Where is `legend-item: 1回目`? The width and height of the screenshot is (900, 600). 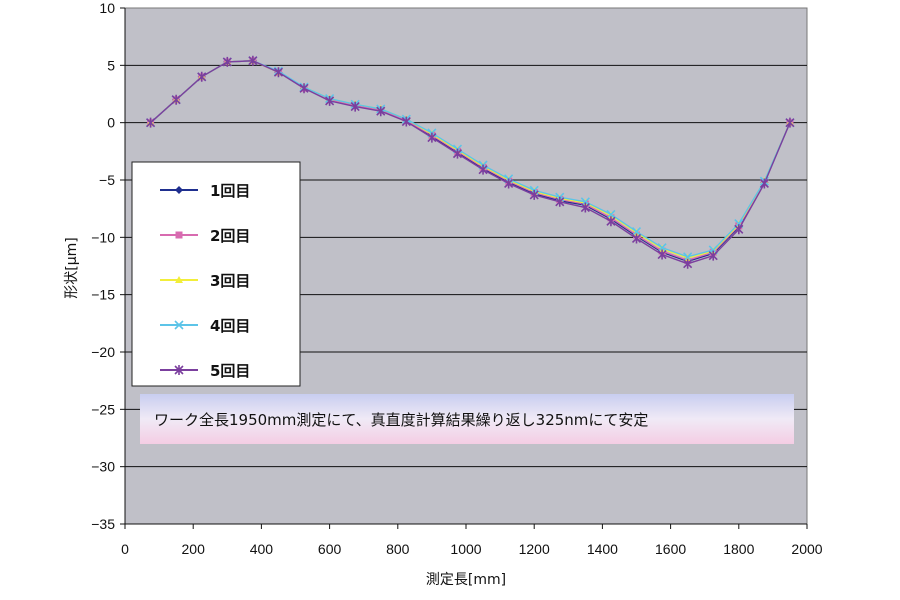
legend-item: 1回目 is located at coordinates (205, 191).